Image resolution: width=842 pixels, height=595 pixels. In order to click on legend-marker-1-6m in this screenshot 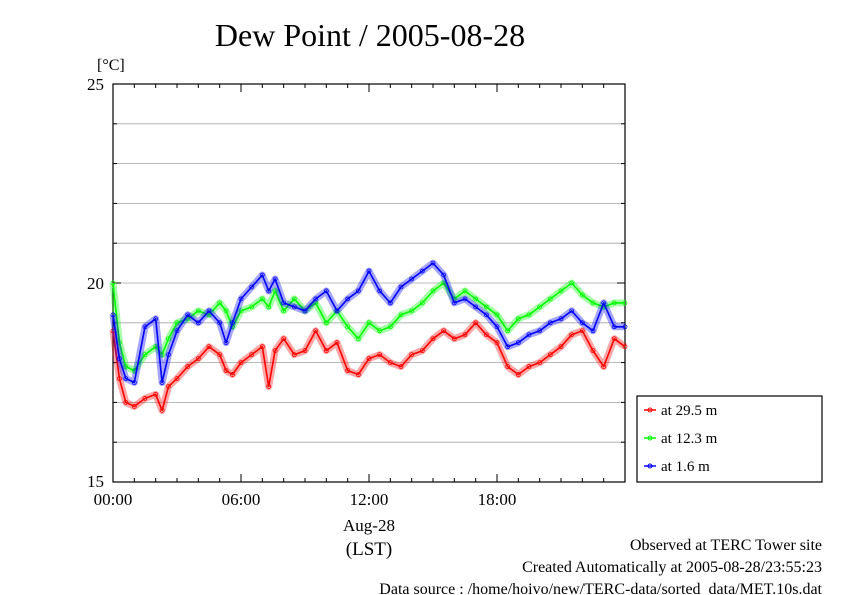, I will do `click(650, 466)`.